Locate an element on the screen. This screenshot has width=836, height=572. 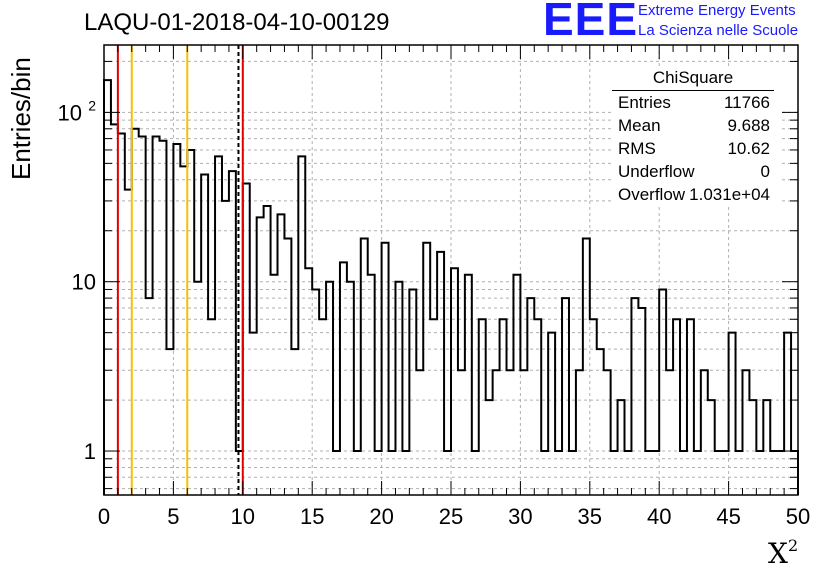
reference-lines is located at coordinates (180, 270).